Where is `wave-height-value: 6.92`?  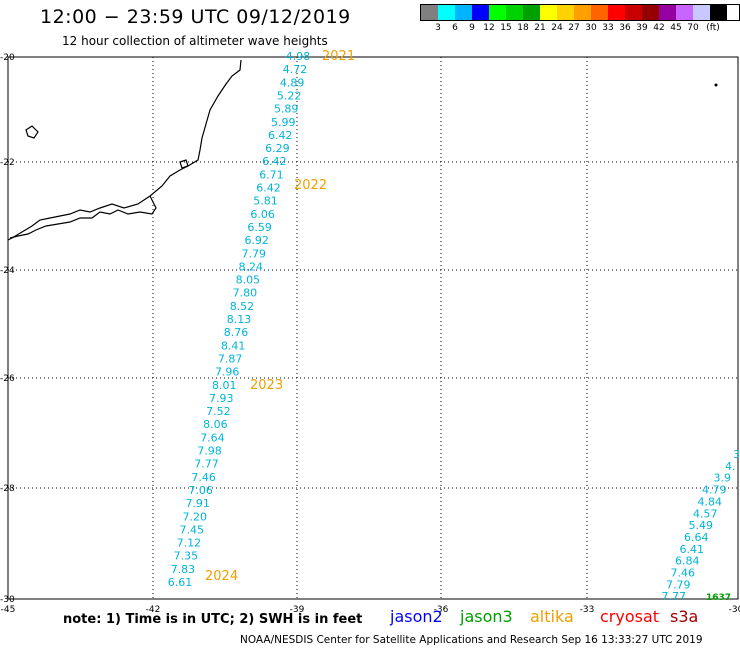
wave-height-value: 6.92 is located at coordinates (256, 240).